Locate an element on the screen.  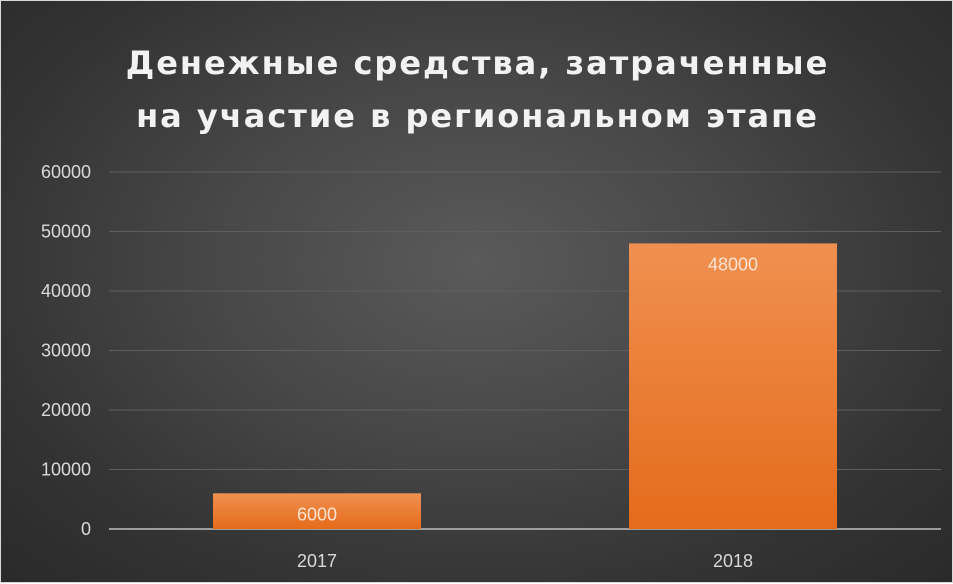
y-tick-label: 50000 is located at coordinates (66, 232).